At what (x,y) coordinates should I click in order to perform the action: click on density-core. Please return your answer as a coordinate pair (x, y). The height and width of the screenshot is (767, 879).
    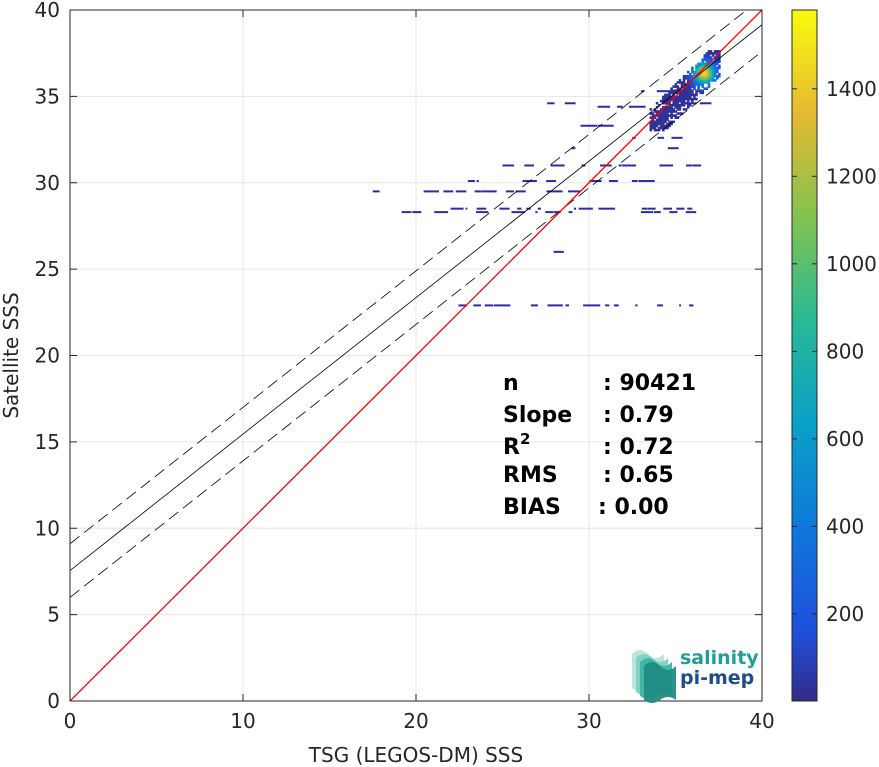
    Looking at the image, I should click on (685, 91).